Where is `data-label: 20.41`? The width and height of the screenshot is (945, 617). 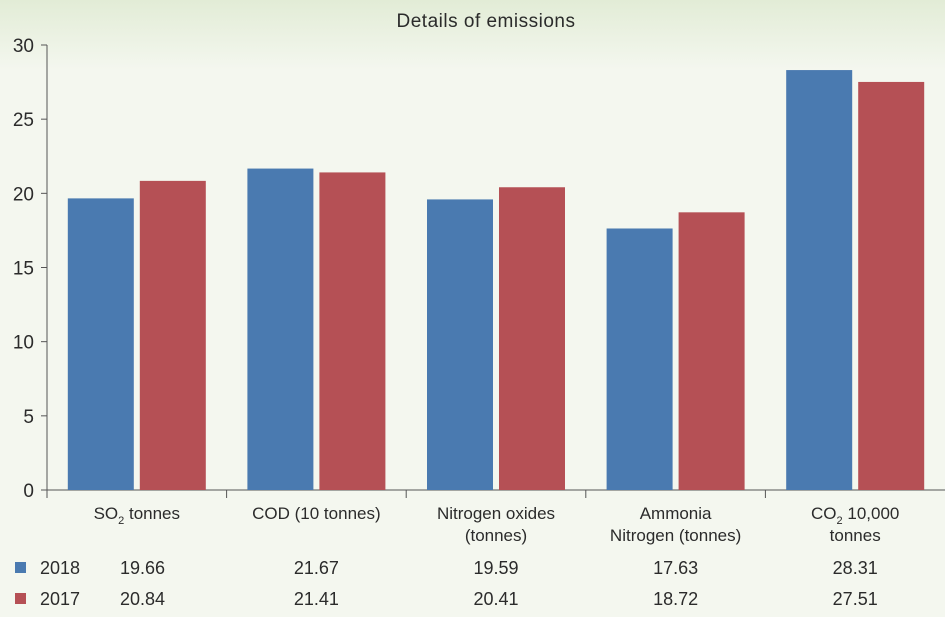 data-label: 20.41 is located at coordinates (495, 599).